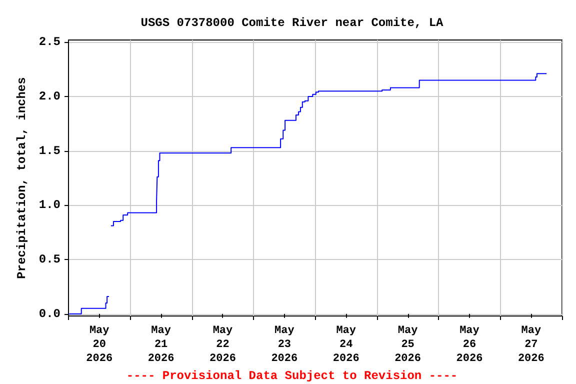 The height and width of the screenshot is (384, 576). What do you see at coordinates (292, 23) in the screenshot?
I see `chart-title: USGS 07378000 Comite River near Comite, LA` at bounding box center [292, 23].